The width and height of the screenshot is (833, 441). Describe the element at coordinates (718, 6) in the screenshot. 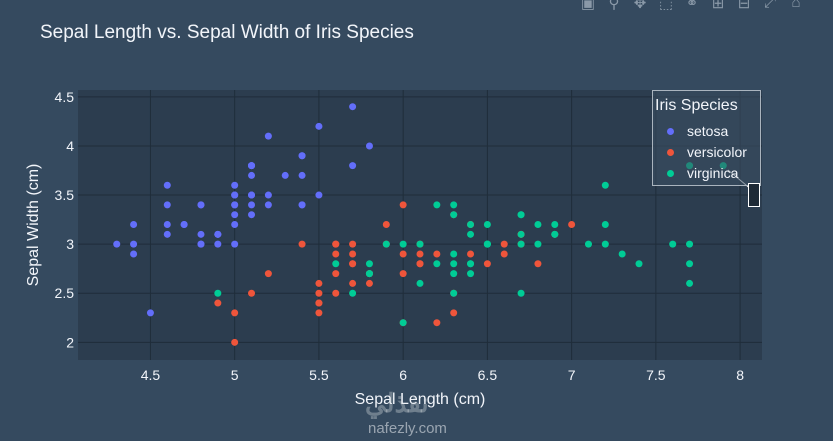

I see `zoom-in-icon: ⊞` at that location.